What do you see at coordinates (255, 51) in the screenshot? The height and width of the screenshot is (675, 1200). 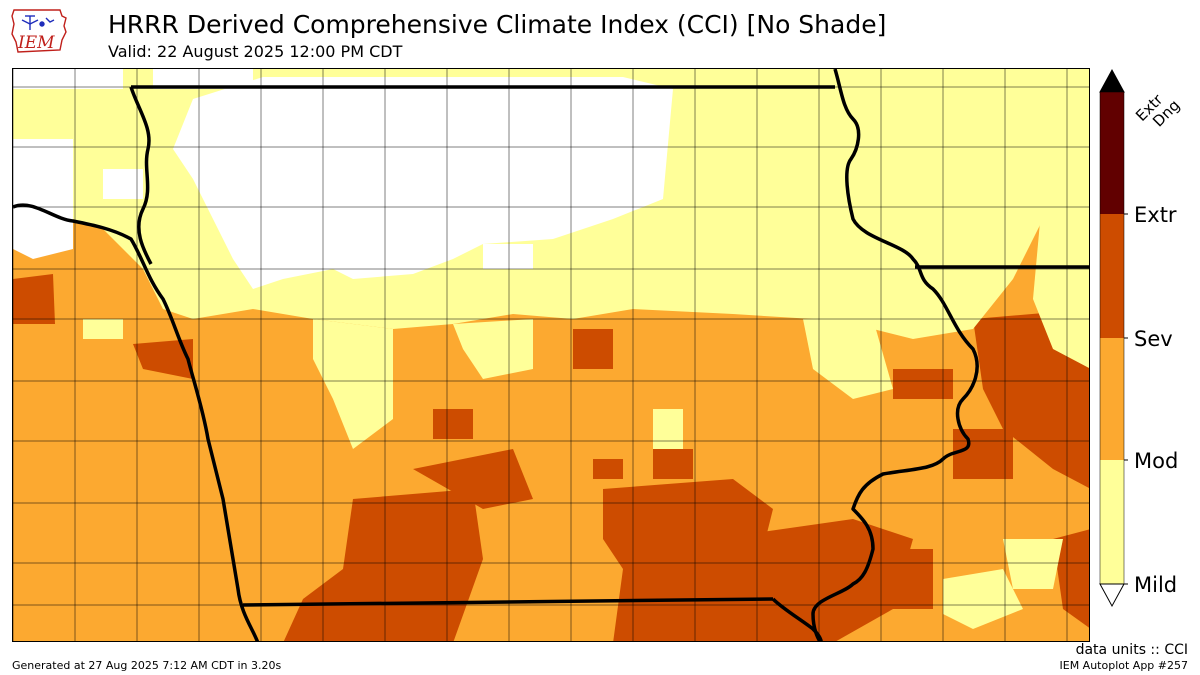 I see `valid-time: Valid: 22 August 2025 12:00 PM CDT` at bounding box center [255, 51].